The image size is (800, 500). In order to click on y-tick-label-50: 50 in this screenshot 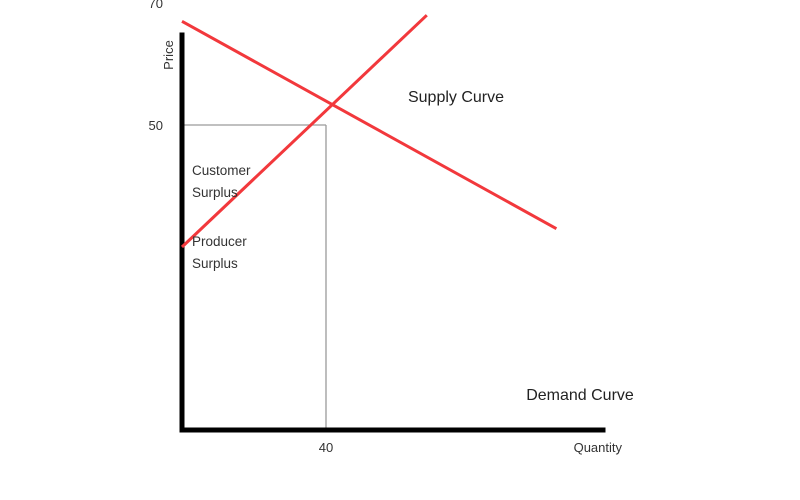, I will do `click(156, 125)`.